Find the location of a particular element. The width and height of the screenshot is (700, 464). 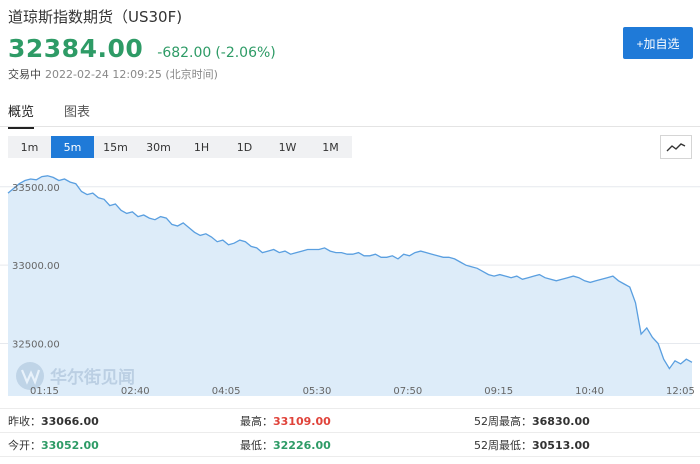

add-watchlist-button: +加自选 is located at coordinates (658, 43).